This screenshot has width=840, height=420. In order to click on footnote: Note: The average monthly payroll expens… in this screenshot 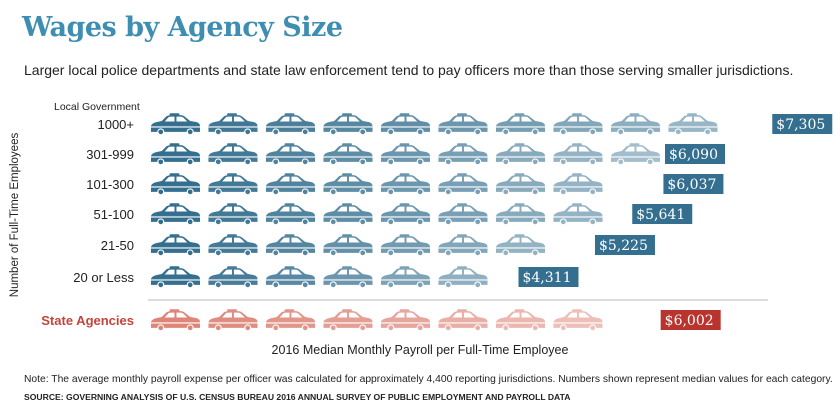, I will do `click(428, 379)`.